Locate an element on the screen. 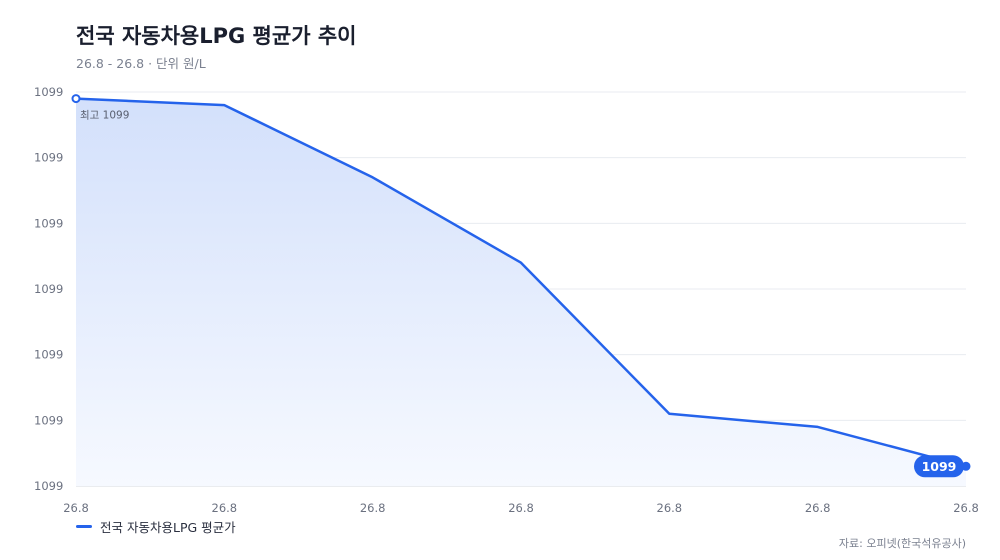 This screenshot has width=1000, height=560. max-point-label: 최고 1099 is located at coordinates (104, 116).